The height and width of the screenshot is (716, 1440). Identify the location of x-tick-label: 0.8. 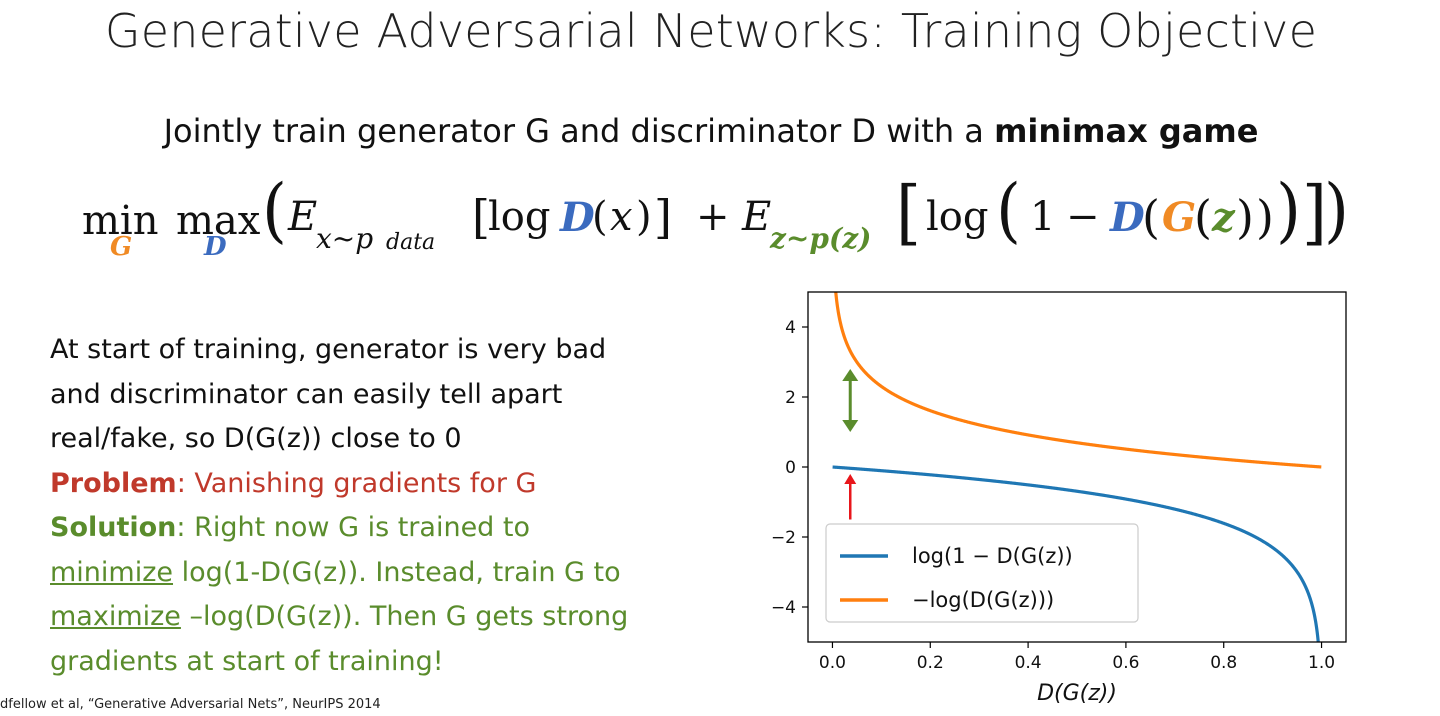
(1223, 663).